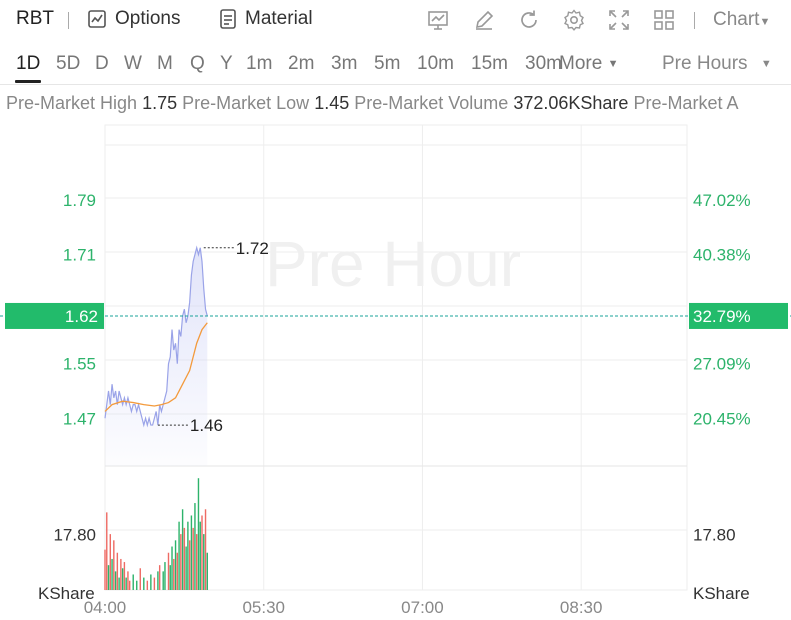  Describe the element at coordinates (664, 20) in the screenshot. I see `layout-grid-icon` at that location.